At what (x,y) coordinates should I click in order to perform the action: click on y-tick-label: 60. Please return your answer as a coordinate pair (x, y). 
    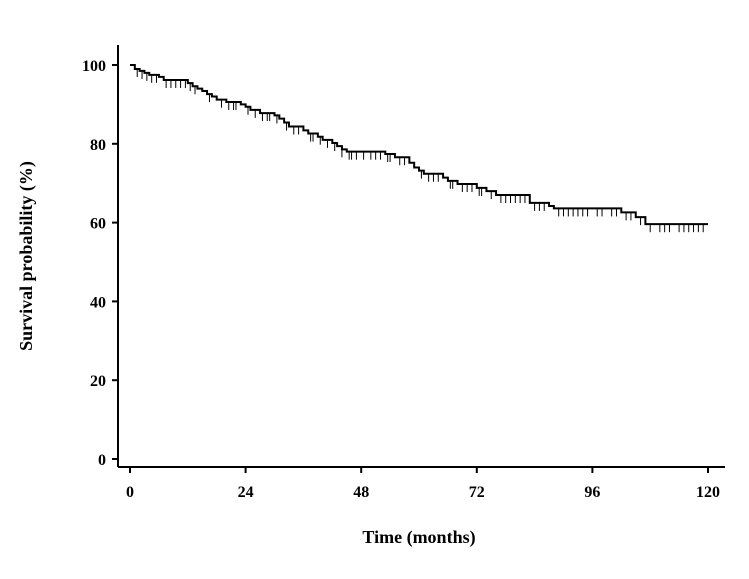
    Looking at the image, I should click on (98, 224).